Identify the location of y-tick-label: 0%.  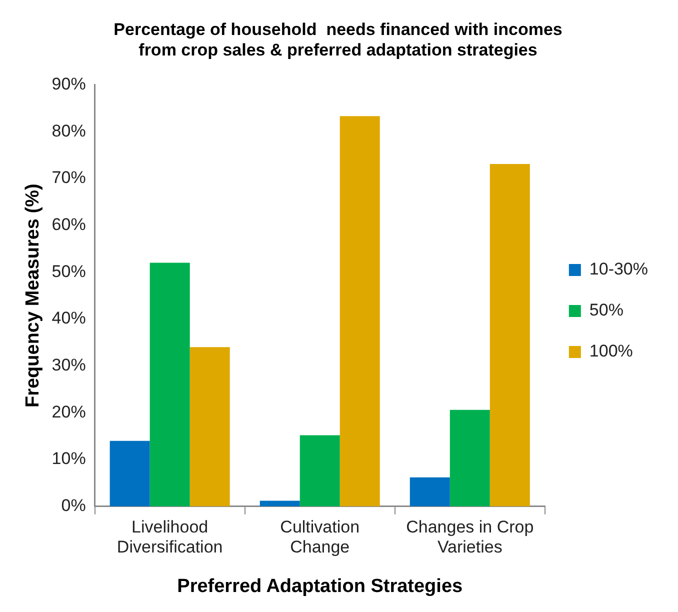
(73, 506).